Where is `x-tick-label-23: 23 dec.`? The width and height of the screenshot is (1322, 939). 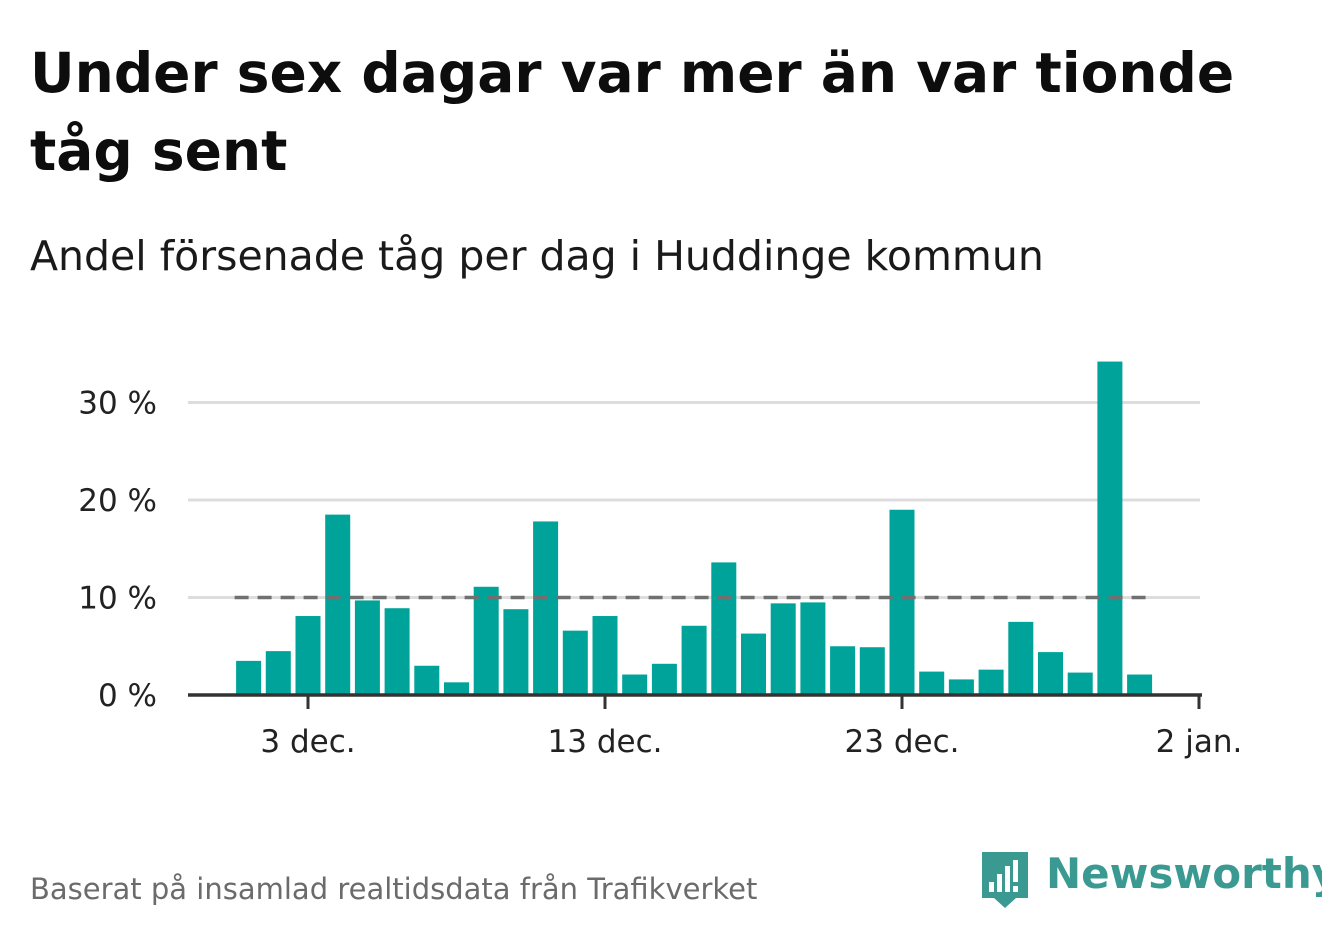 x-tick-label-23: 23 dec. is located at coordinates (902, 742).